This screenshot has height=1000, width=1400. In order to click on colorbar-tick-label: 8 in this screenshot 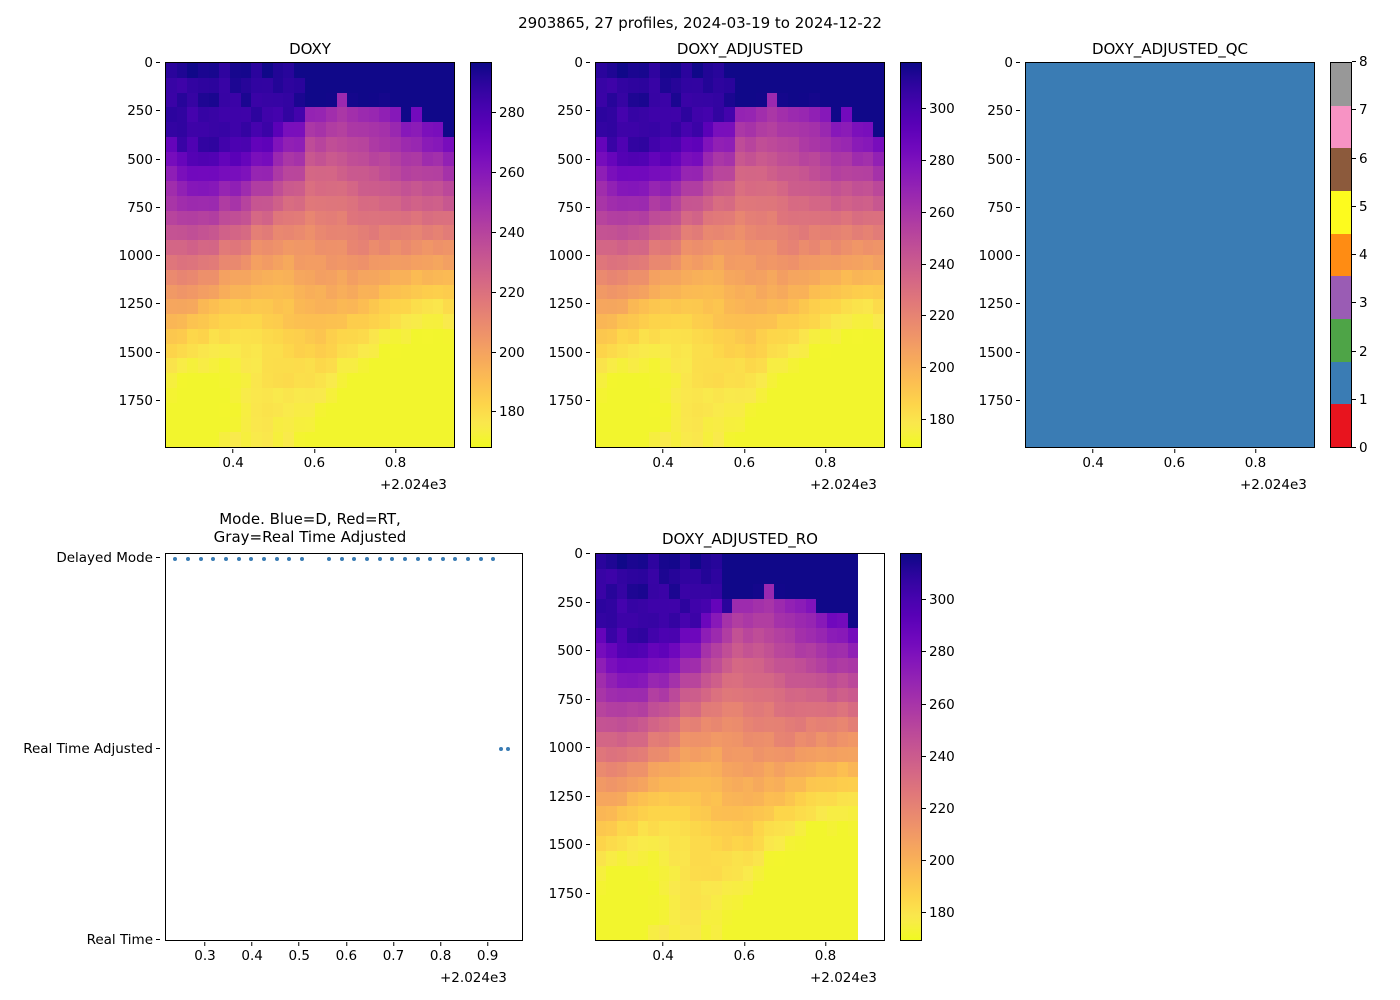, I will do `click(1360, 62)`.